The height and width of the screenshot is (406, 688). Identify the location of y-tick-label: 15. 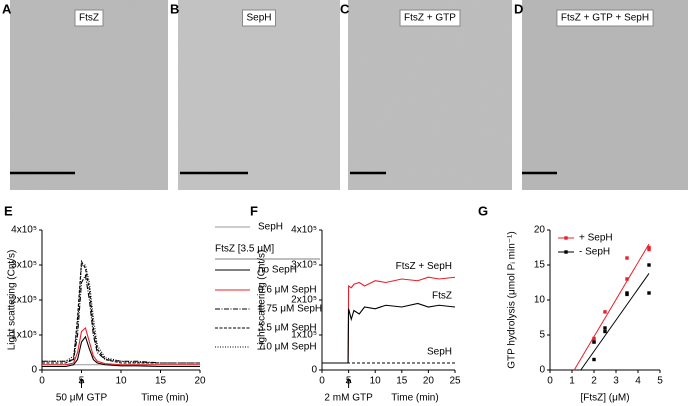
(540, 265).